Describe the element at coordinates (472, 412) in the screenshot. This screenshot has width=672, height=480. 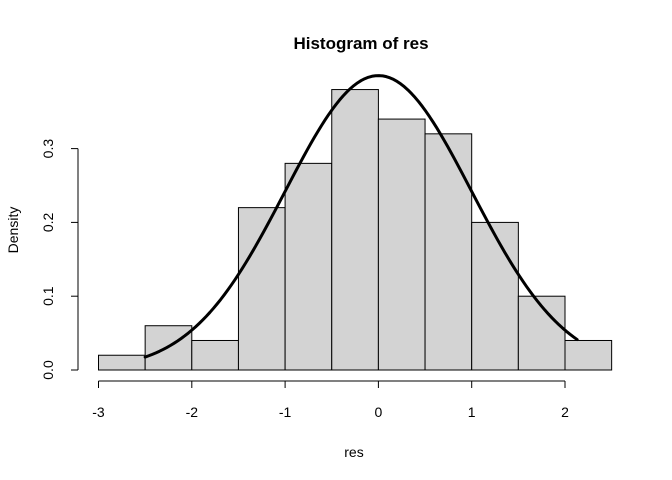
I see `x-tick-label: 1` at that location.